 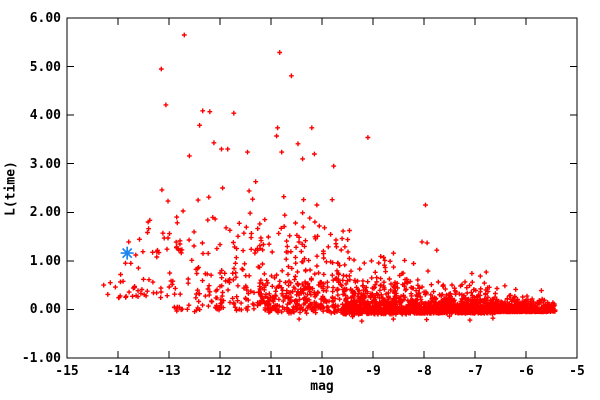 What do you see at coordinates (45, 18) in the screenshot?
I see `y-tick-label: 6.00` at bounding box center [45, 18].